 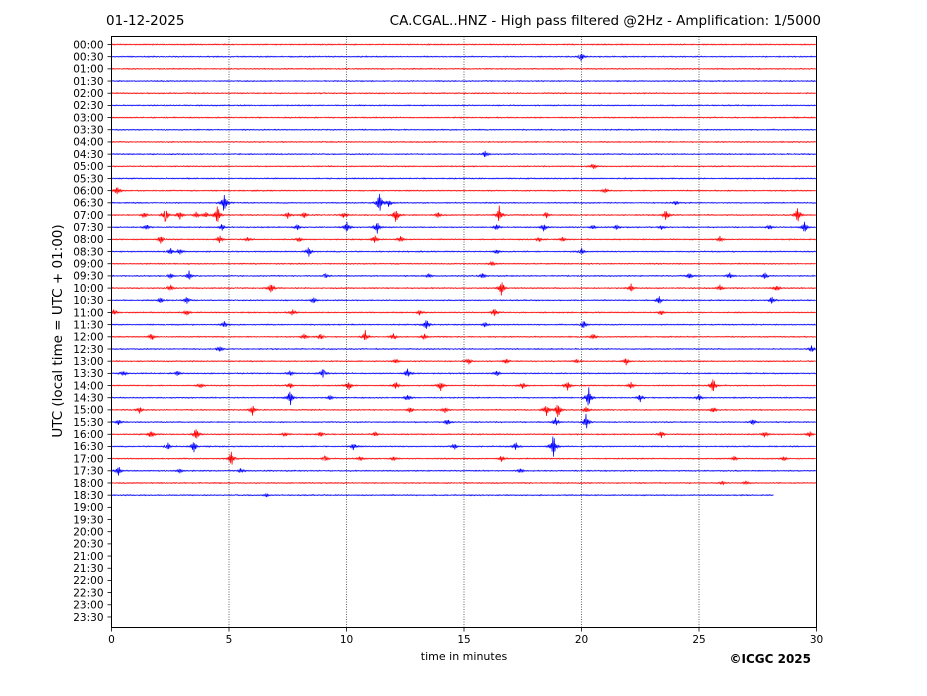 I want to click on x-axis-ticks: 0 5 10 15 20 25 30, so click(x=465, y=636).